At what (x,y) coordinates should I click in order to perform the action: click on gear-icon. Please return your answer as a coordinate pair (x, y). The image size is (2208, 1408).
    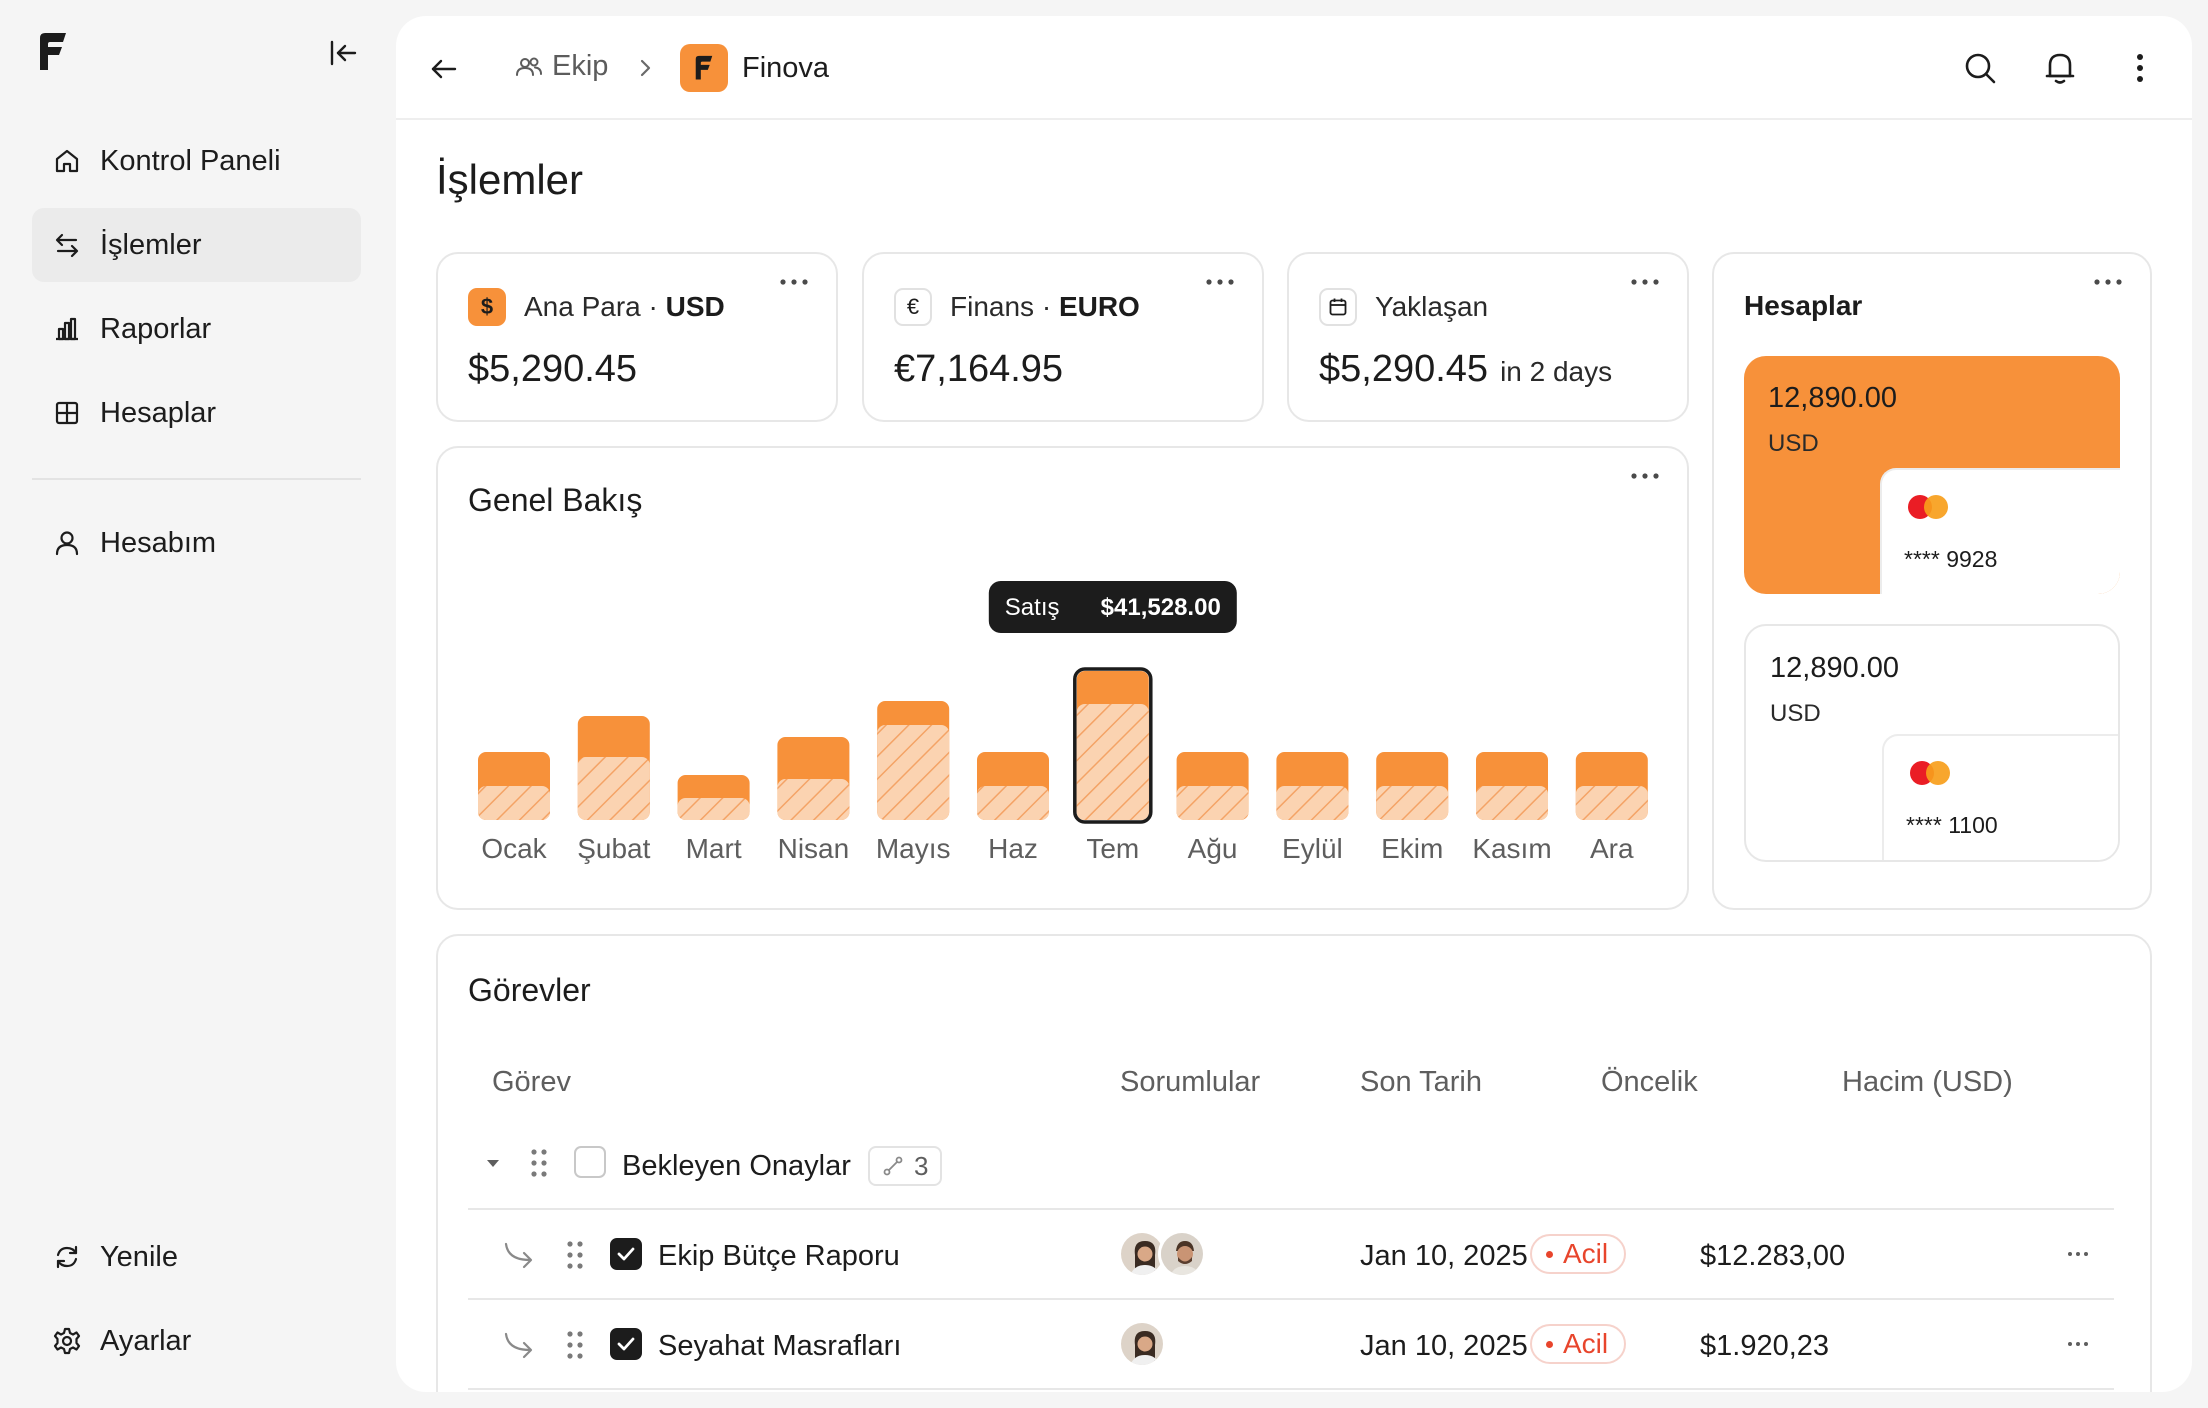
    Looking at the image, I should click on (67, 1341).